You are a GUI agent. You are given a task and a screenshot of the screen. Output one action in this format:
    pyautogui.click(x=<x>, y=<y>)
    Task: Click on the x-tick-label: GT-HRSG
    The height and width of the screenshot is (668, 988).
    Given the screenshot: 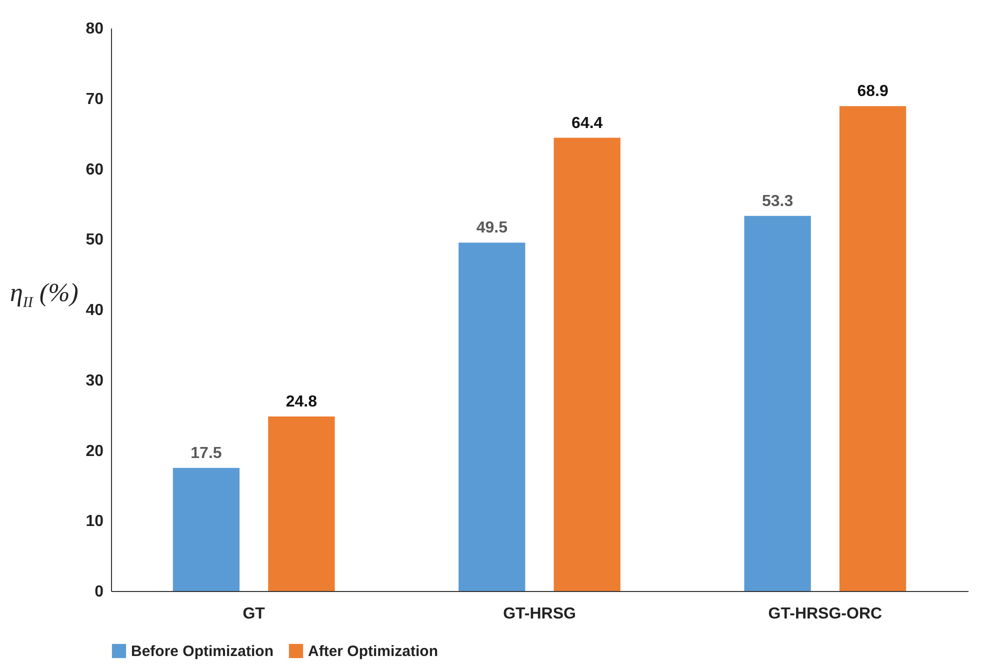 What is the action you would take?
    pyautogui.click(x=539, y=614)
    